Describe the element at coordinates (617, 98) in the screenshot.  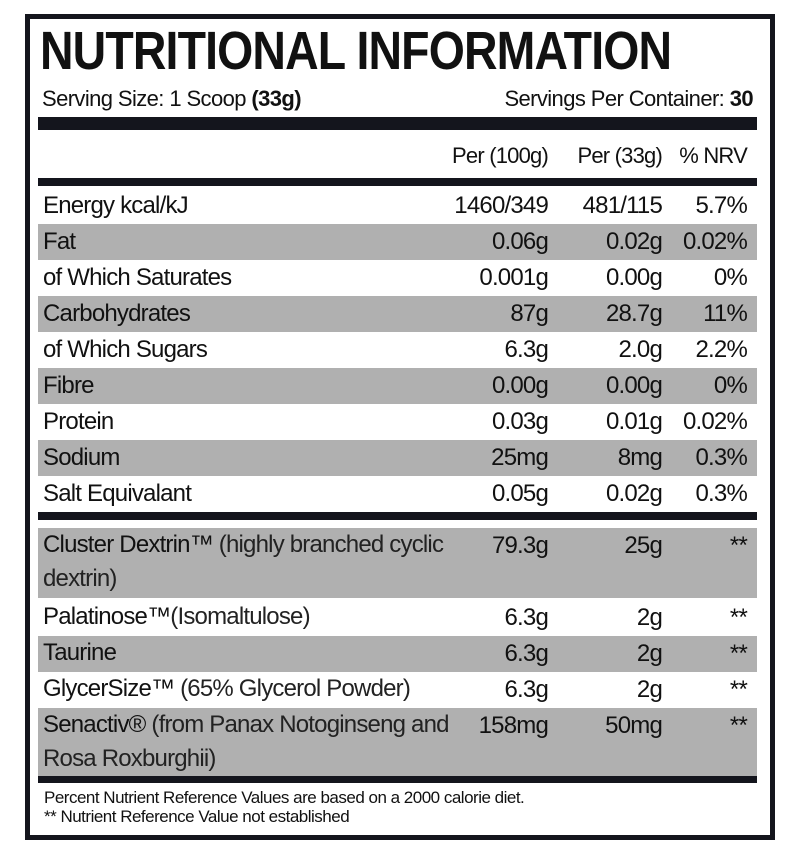
I see `servings-label: Servings Per Container:` at that location.